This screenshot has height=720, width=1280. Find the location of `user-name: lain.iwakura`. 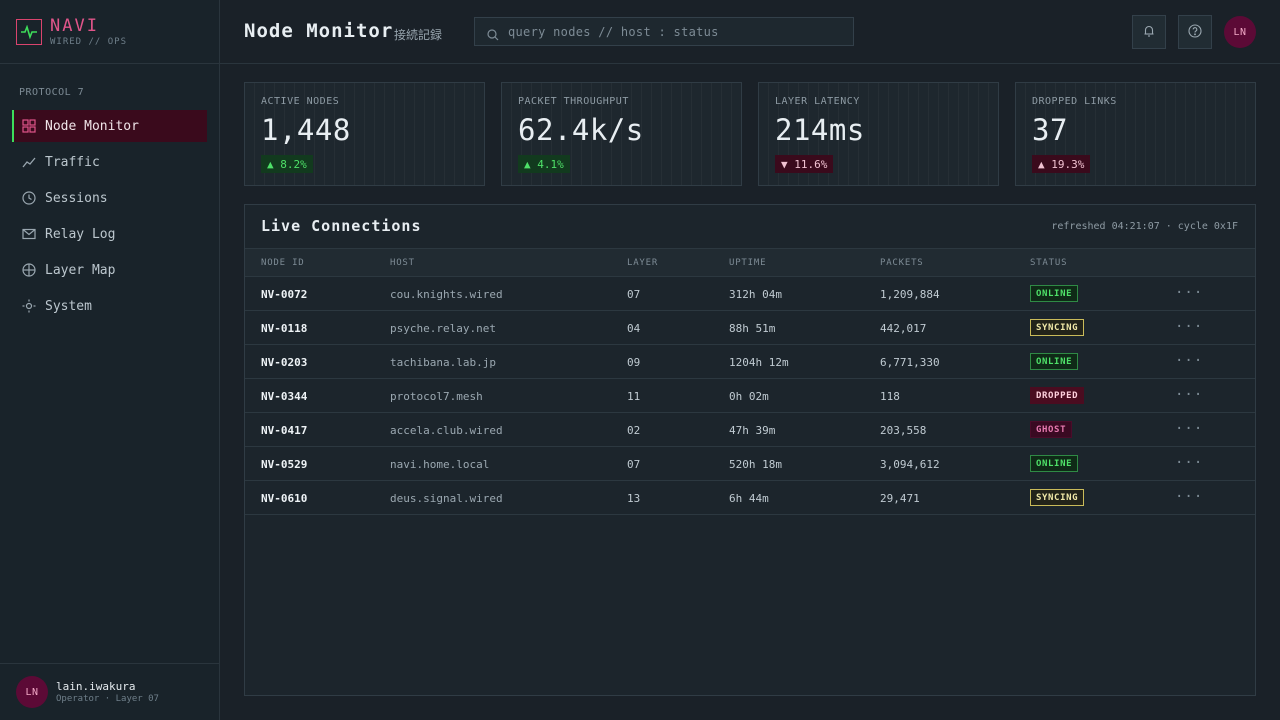

user-name: lain.iwakura is located at coordinates (96, 686).